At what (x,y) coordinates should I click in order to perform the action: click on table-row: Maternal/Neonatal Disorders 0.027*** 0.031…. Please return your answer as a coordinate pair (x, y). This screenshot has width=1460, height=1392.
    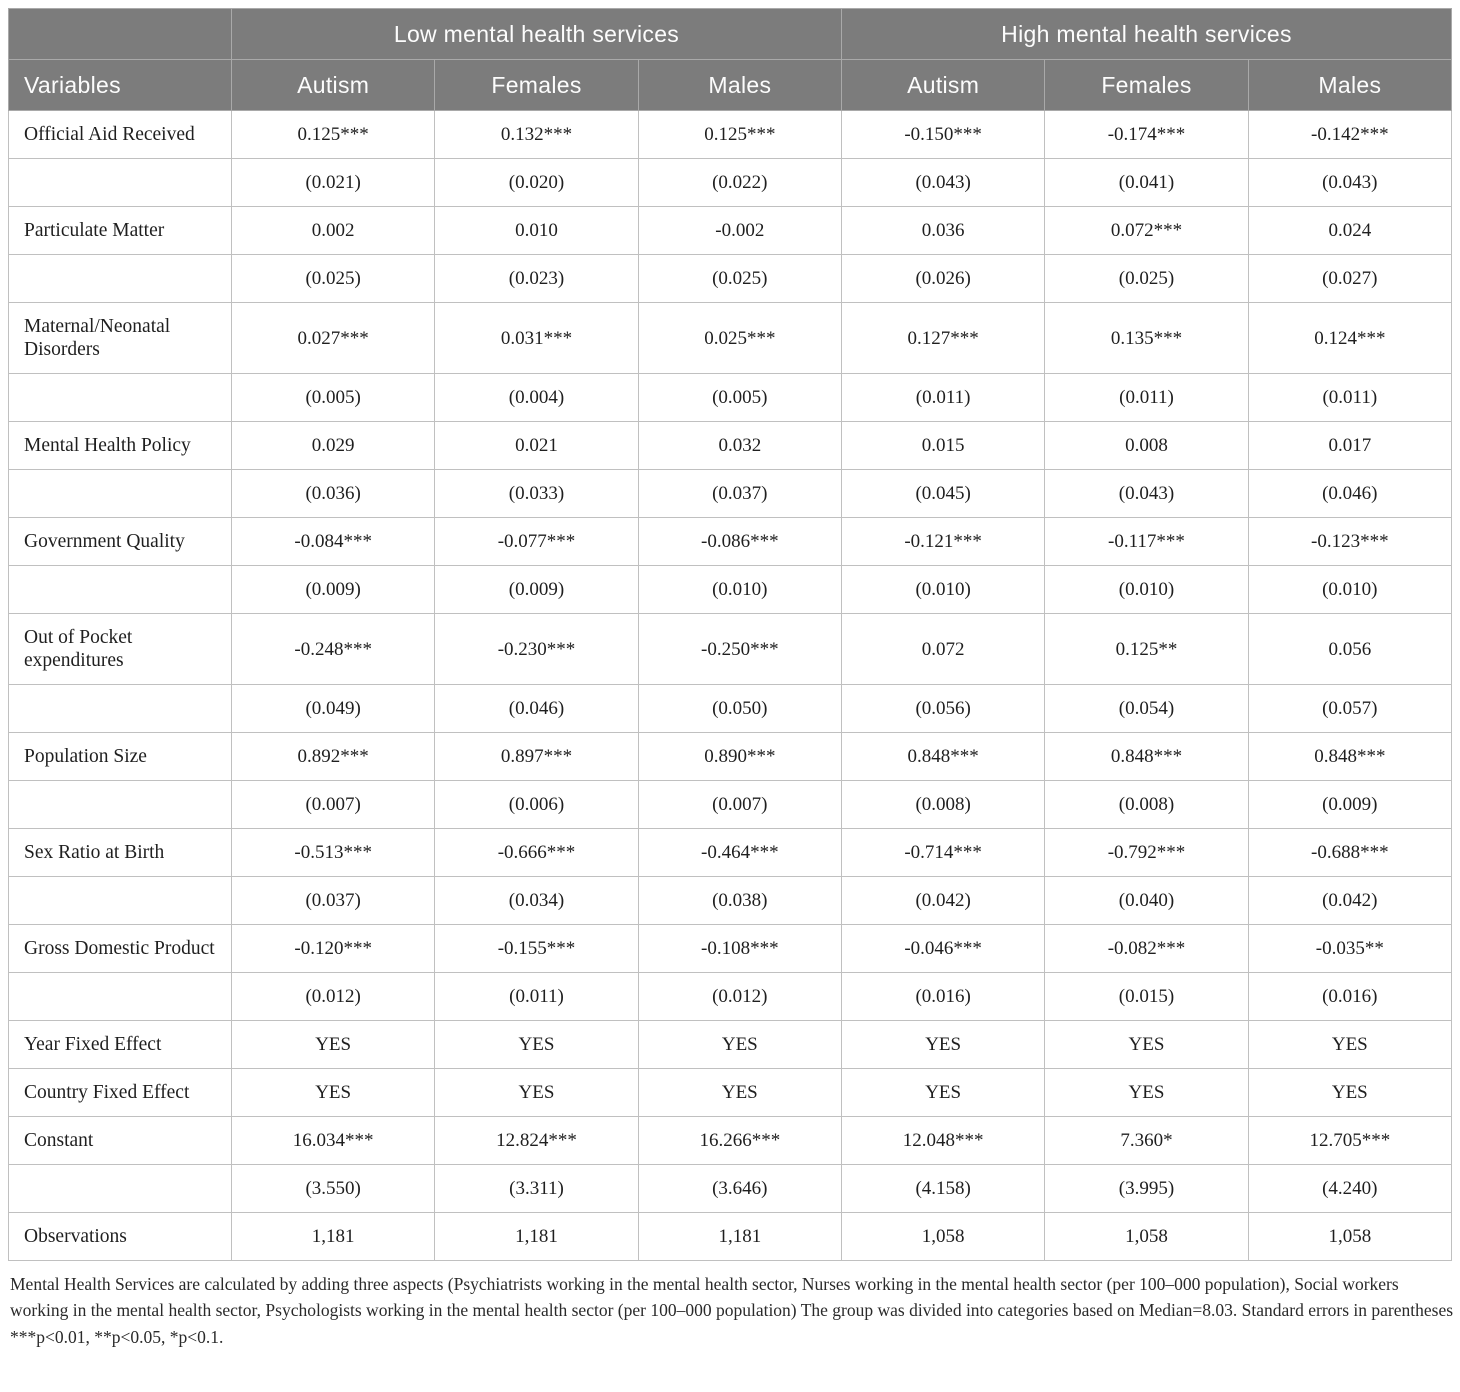
    Looking at the image, I should click on (730, 338).